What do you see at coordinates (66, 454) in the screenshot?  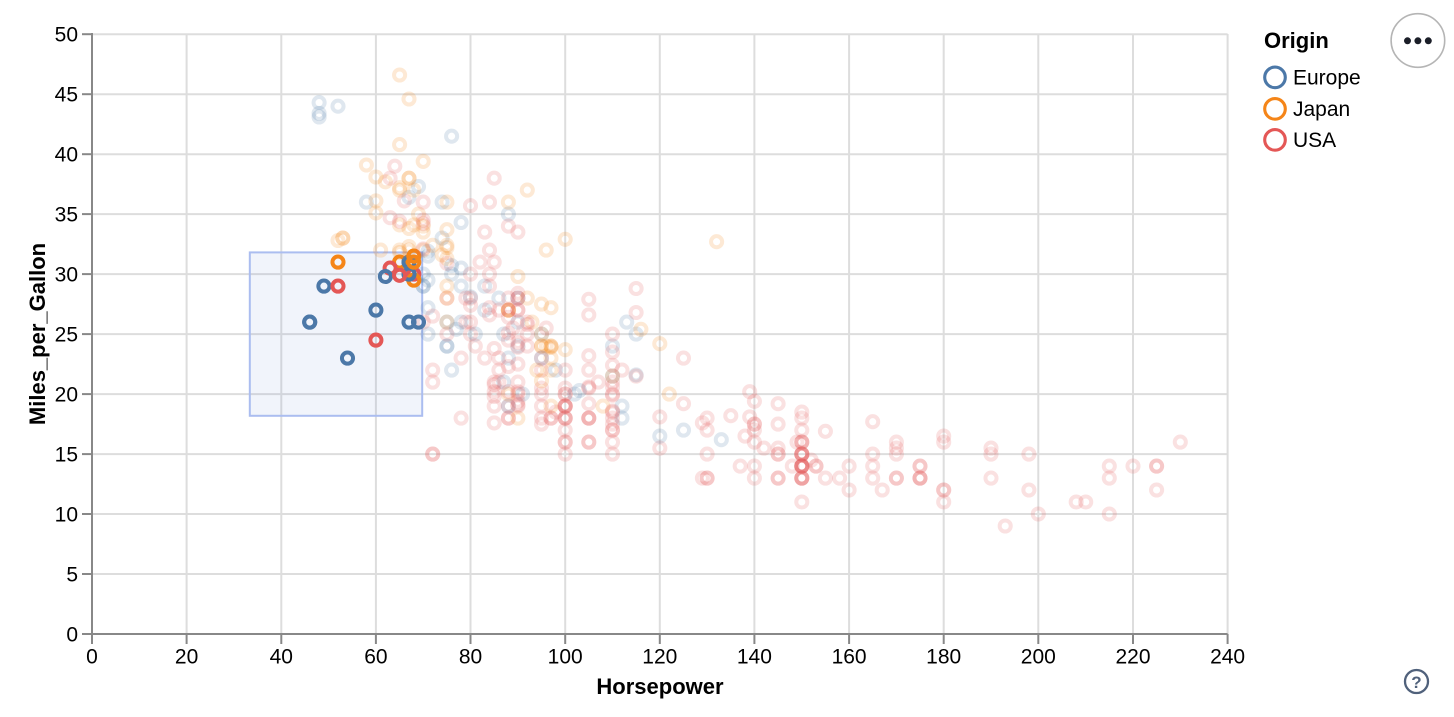 I see `svg-text: 15` at bounding box center [66, 454].